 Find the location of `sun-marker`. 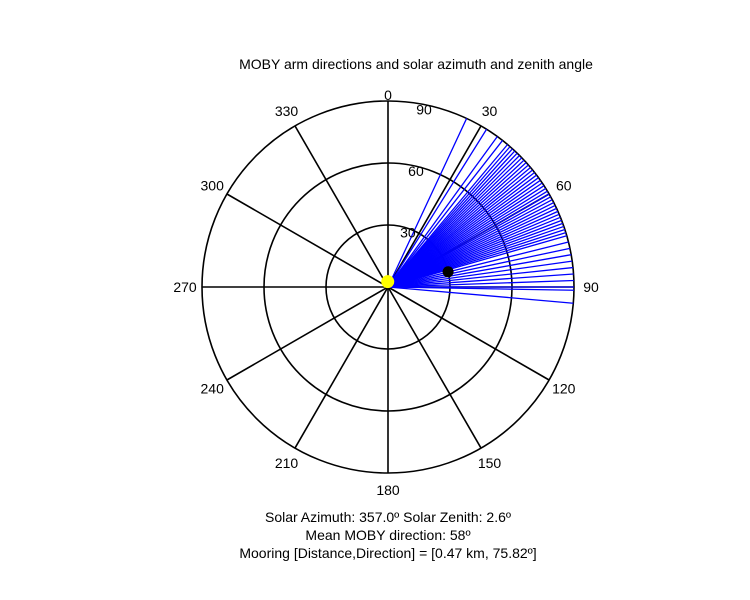

sun-marker is located at coordinates (388, 282).